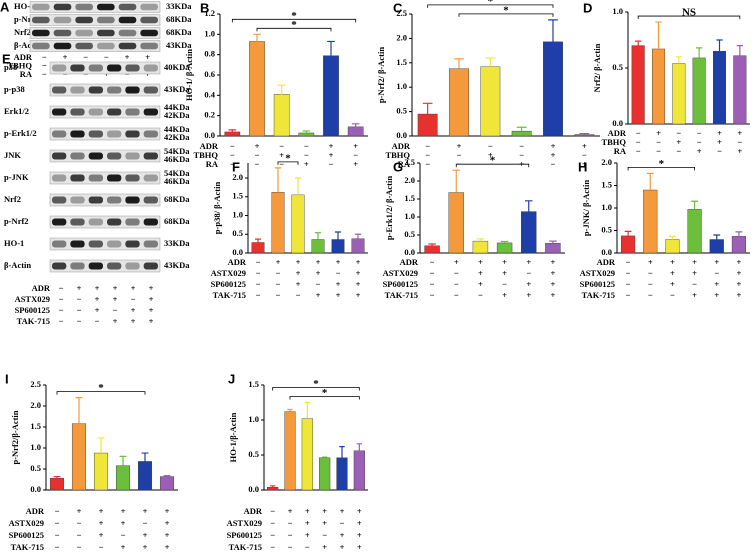 The height and width of the screenshot is (556, 753). I want to click on y-tick-label: 1.5, so click(237, 196).